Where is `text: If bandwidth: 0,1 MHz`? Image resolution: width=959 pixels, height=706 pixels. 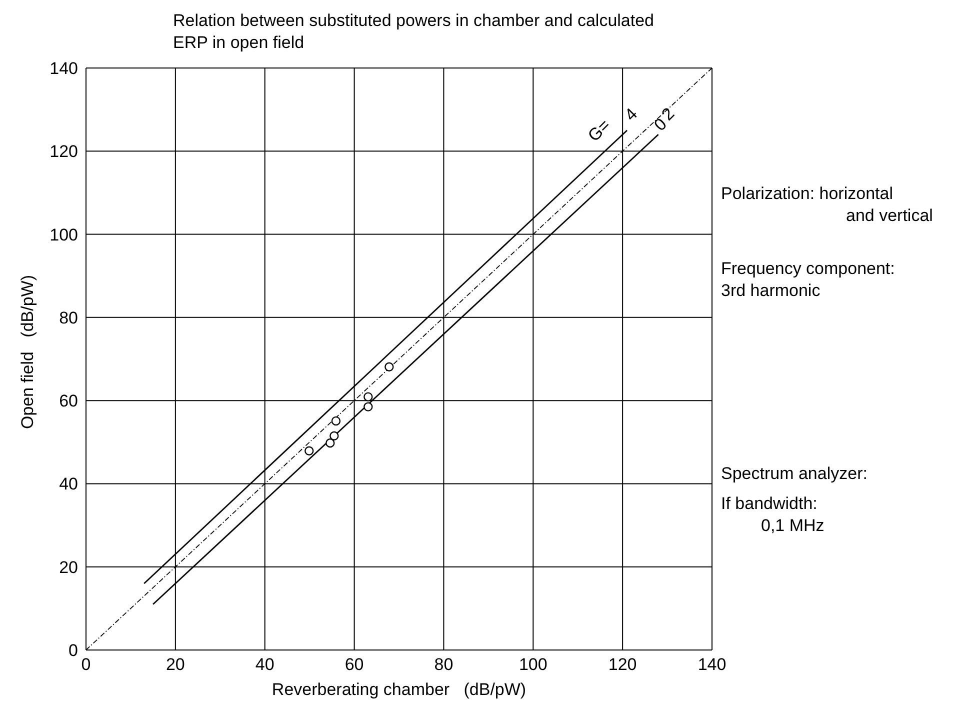
text: If bandwidth: 0,1 MHz is located at coordinates (772, 515).